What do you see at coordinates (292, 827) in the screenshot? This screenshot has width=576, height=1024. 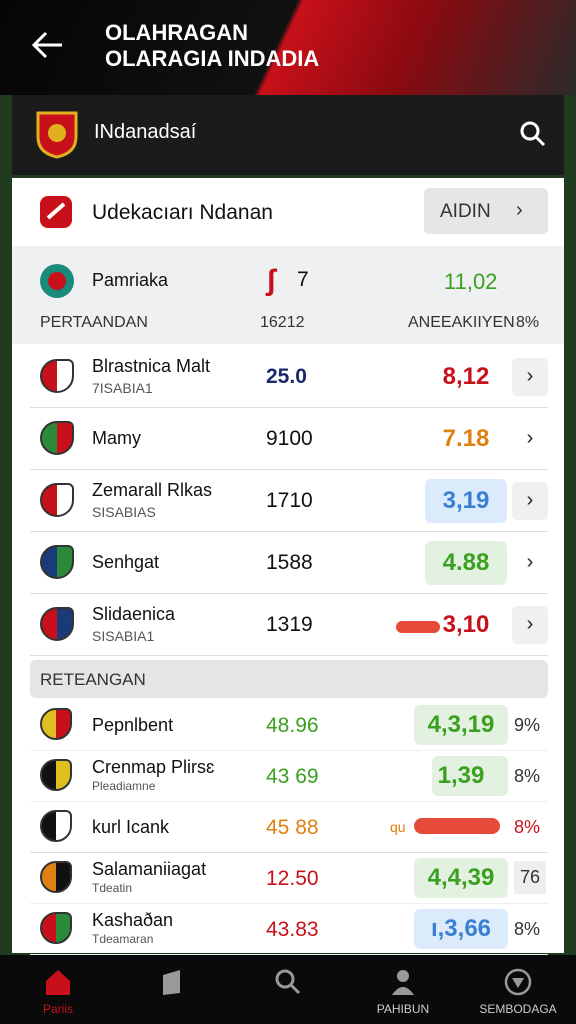 I see `score: 45 88` at bounding box center [292, 827].